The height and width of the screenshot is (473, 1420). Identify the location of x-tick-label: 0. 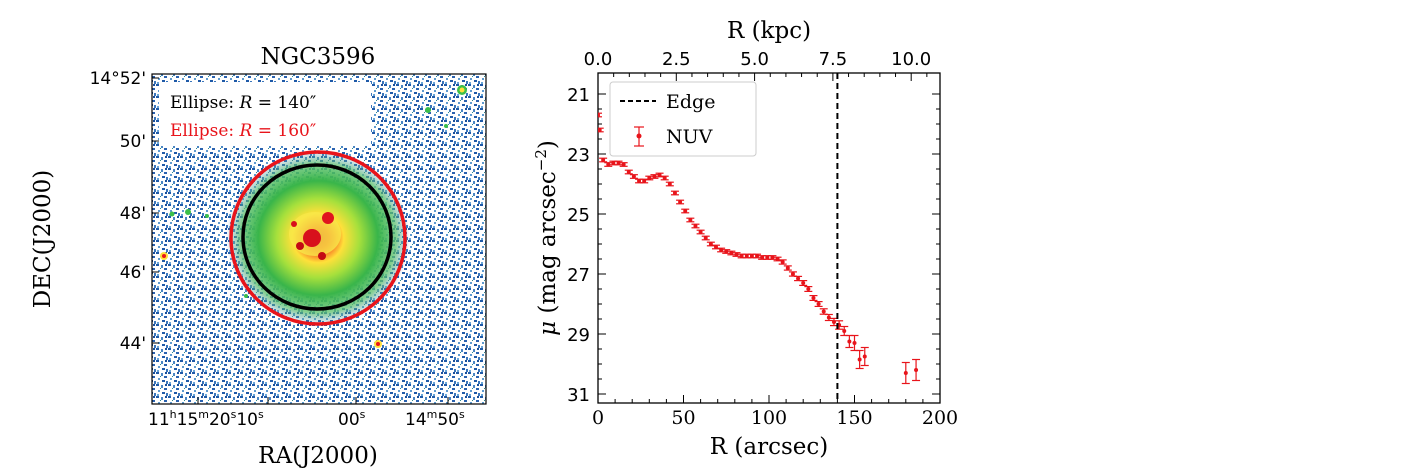
(598, 418).